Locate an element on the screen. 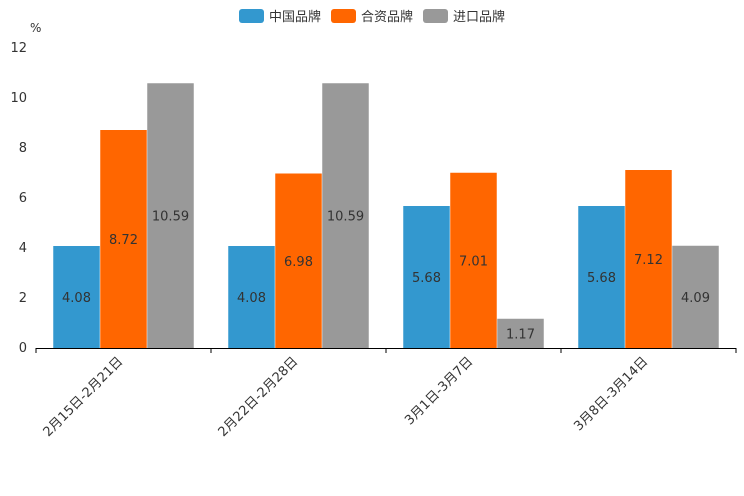 Image resolution: width=744 pixels, height=496 pixels. data-label: 8.72 is located at coordinates (123, 240).